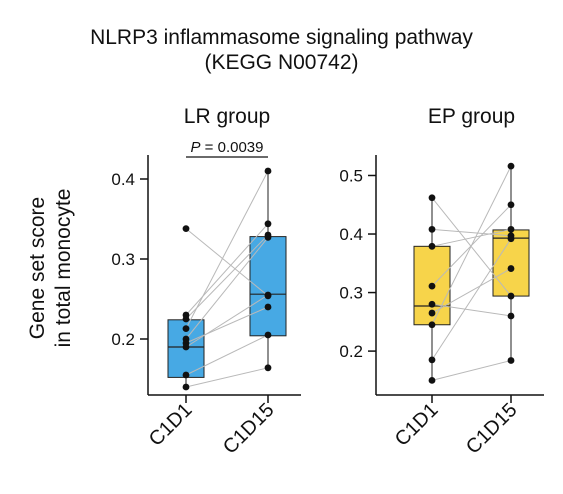 The height and width of the screenshot is (494, 563). What do you see at coordinates (281, 37) in the screenshot?
I see `figure-title-line1: NLRP3 inflammasome signaling pathway` at bounding box center [281, 37].